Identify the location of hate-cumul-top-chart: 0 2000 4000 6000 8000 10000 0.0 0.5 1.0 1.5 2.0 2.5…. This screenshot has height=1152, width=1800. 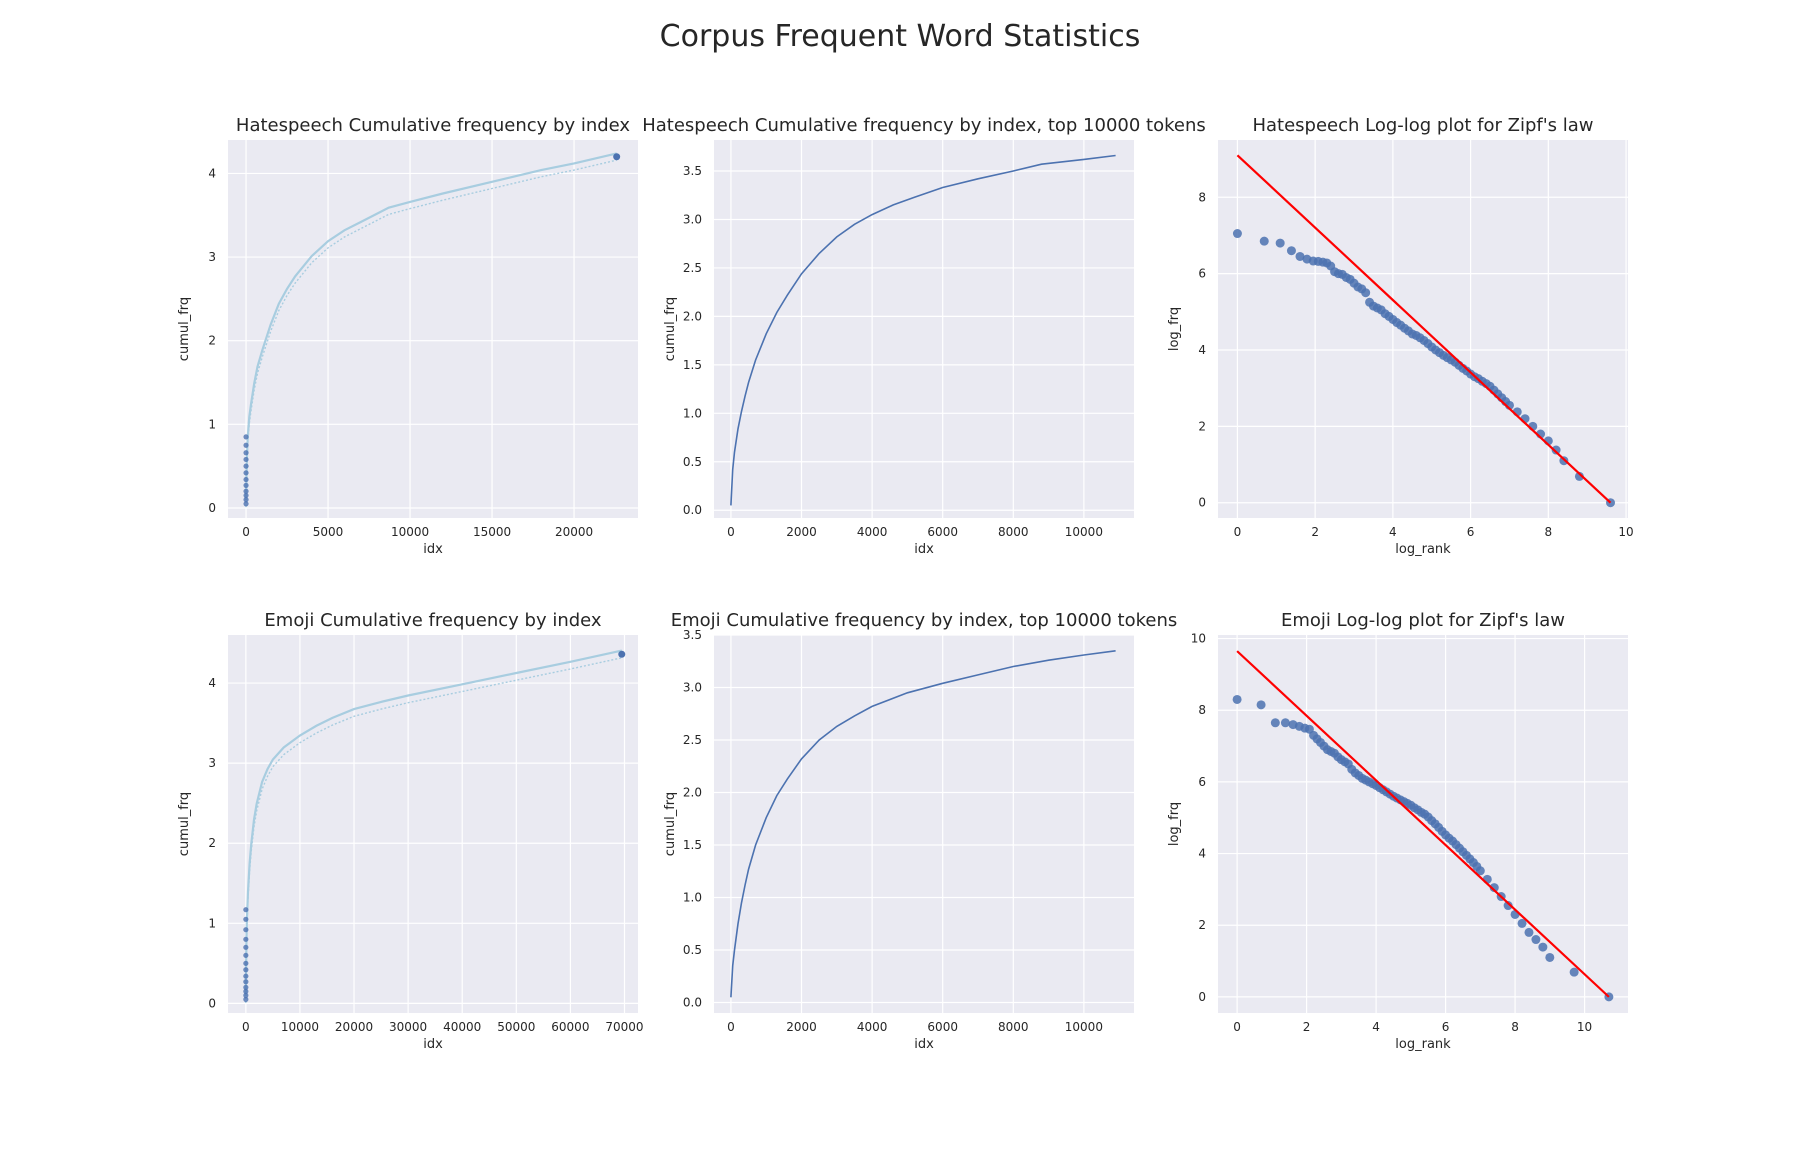
(924, 336).